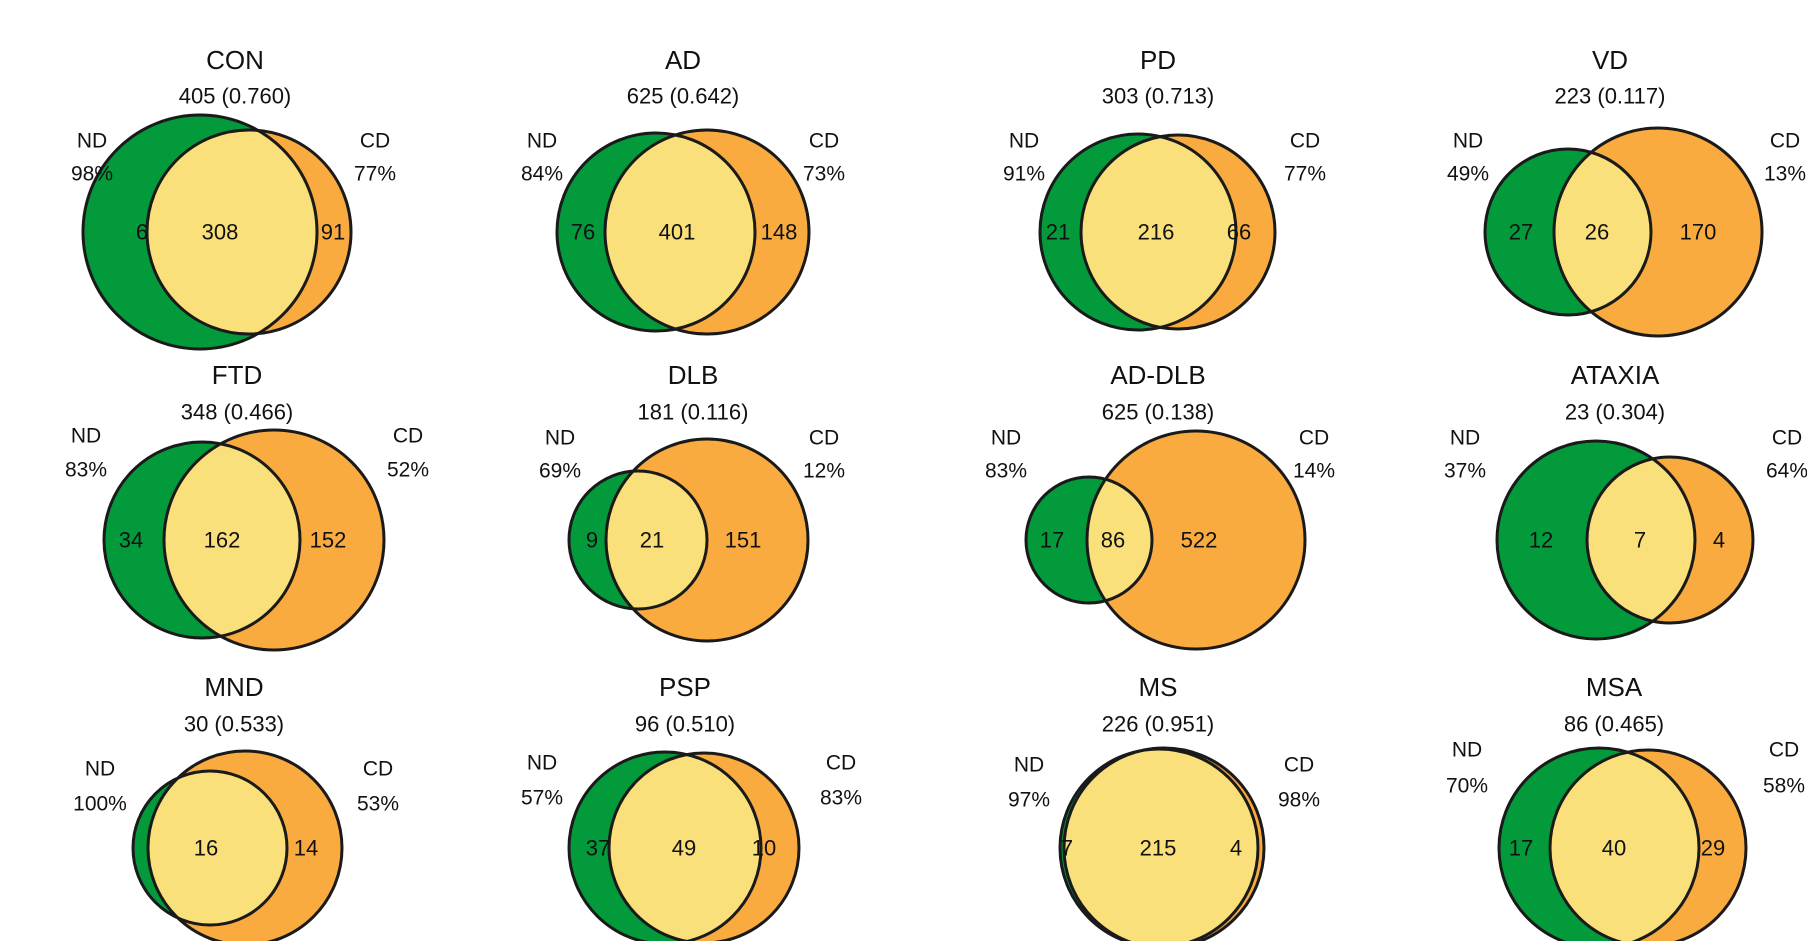 Image resolution: width=1807 pixels, height=946 pixels. What do you see at coordinates (237, 375) in the screenshot?
I see `panel-title: FTD` at bounding box center [237, 375].